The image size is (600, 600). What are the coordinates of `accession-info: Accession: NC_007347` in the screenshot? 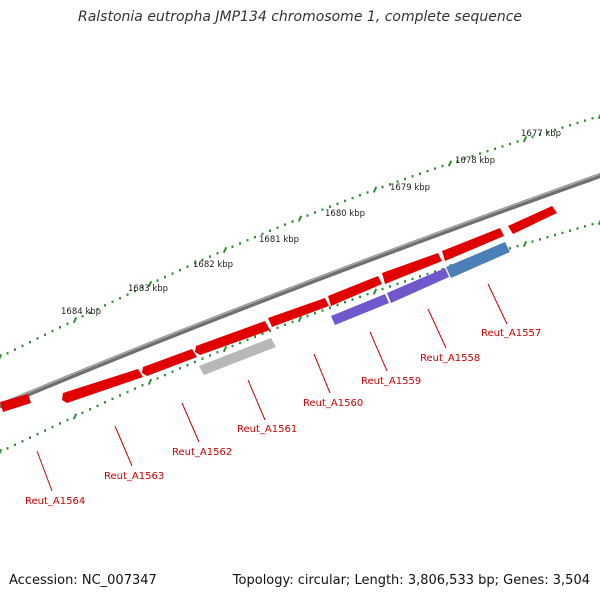 It's located at (83, 580).